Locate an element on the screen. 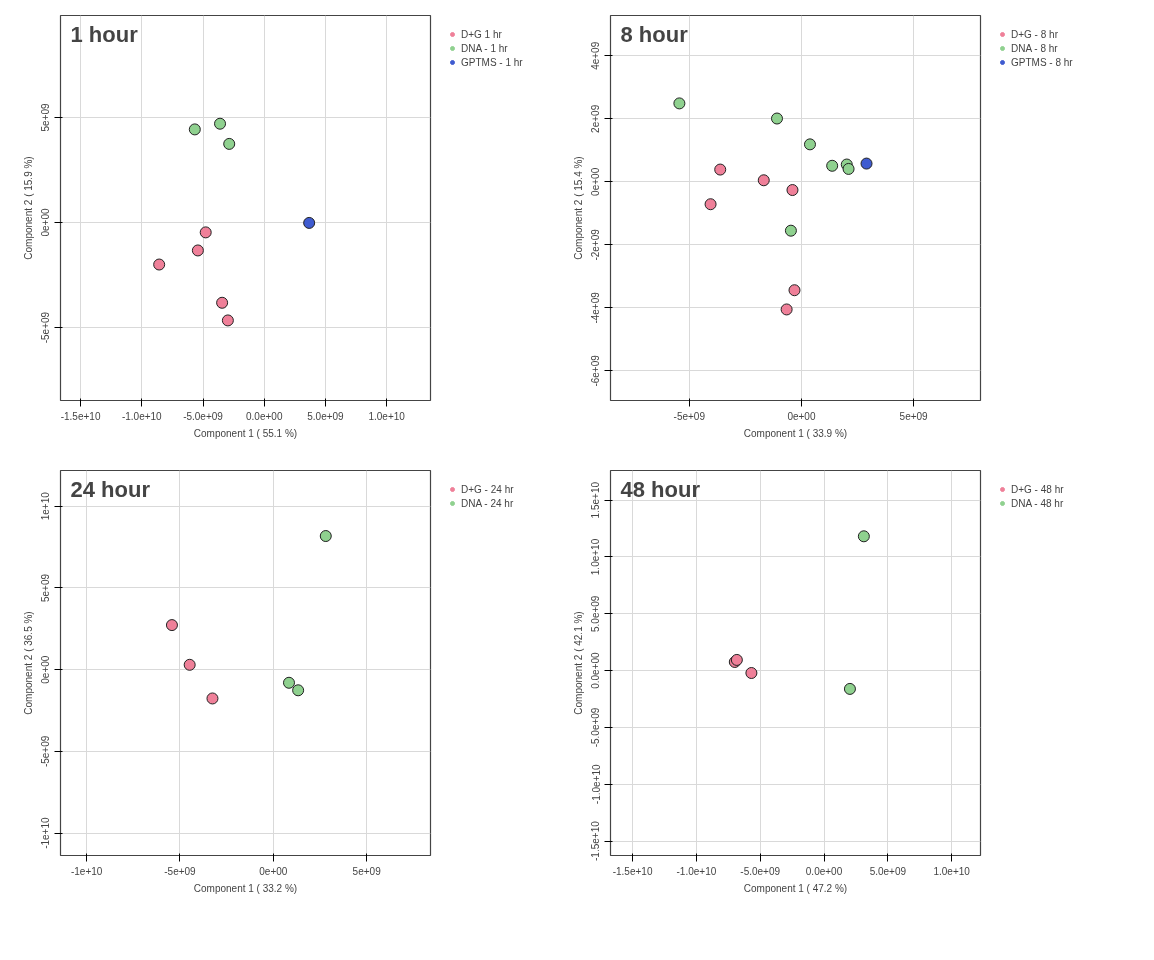 Image resolution: width=1154 pixels, height=960 pixels. y-tick-label: 0.0e+00 is located at coordinates (596, 670).